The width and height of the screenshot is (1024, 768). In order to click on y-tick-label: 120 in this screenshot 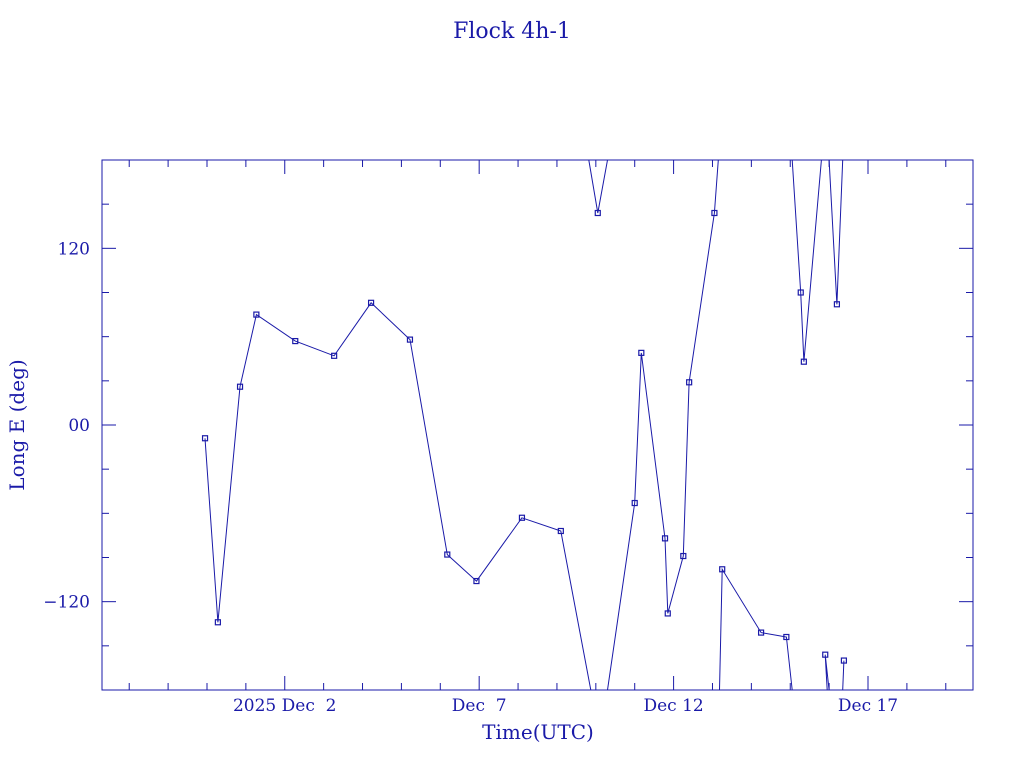, I will do `click(74, 249)`.